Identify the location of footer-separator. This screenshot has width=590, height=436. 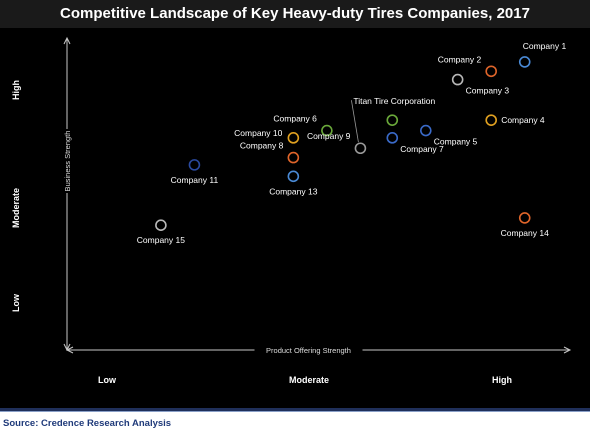
(295, 409).